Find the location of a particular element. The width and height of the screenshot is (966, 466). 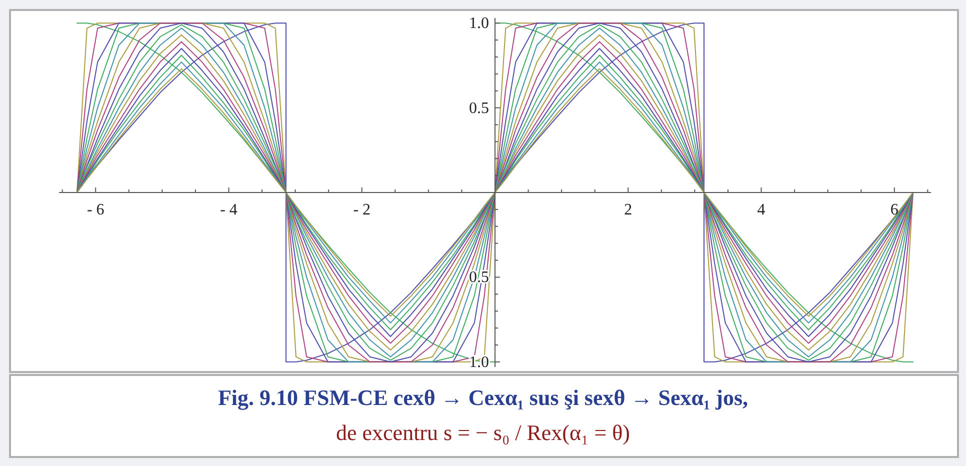

x-tick-label: 6 is located at coordinates (894, 210).